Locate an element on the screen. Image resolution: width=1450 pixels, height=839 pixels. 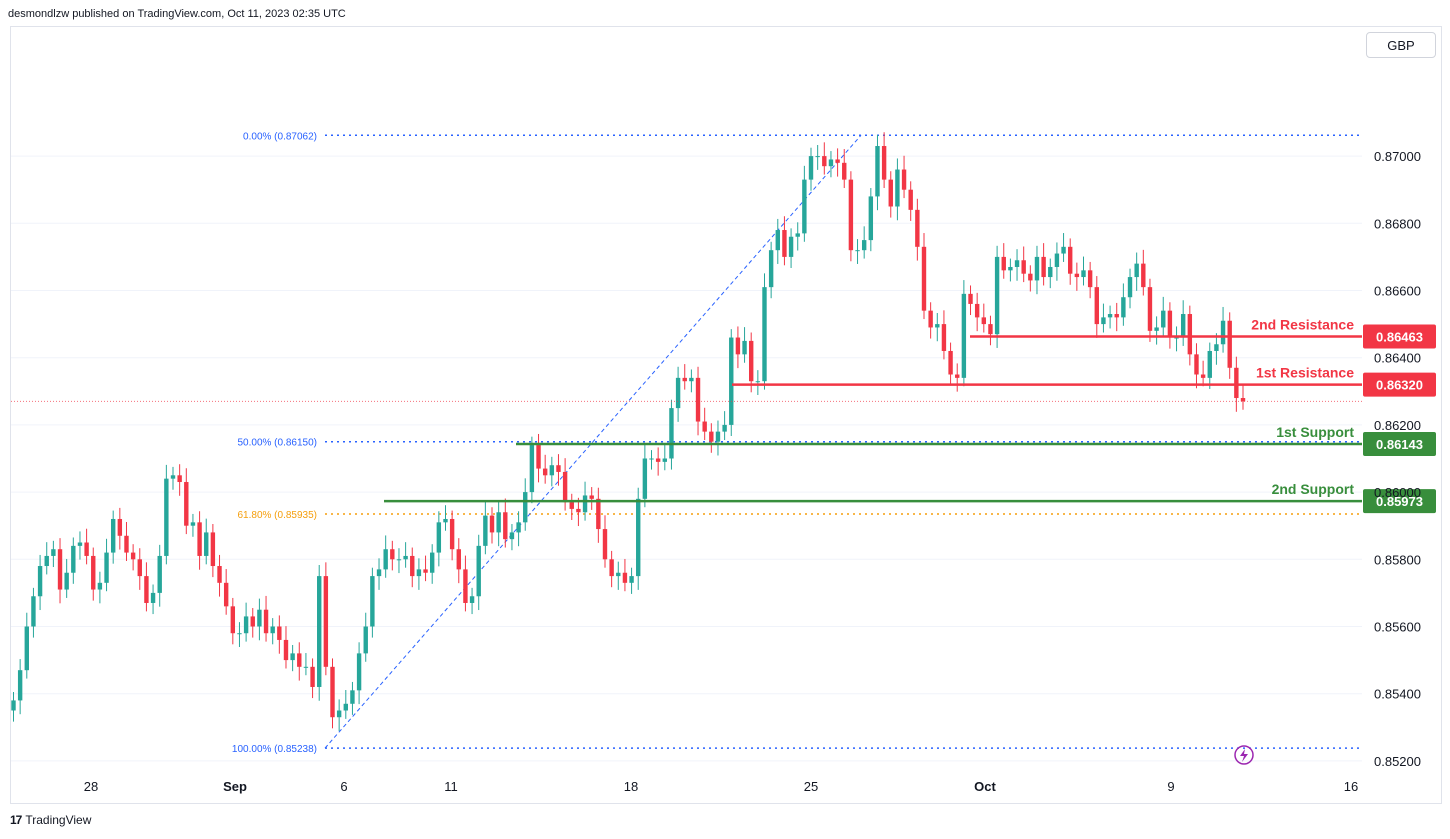
tradingview-logo-icon: 17 is located at coordinates (16, 820).